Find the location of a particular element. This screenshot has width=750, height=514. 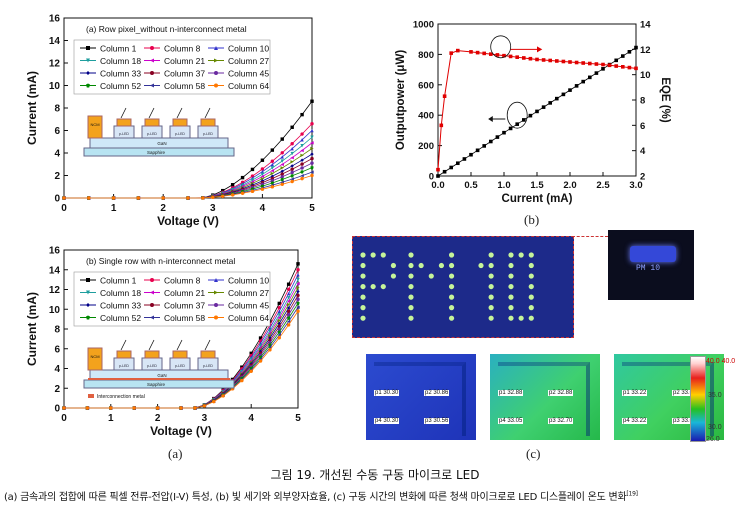

caption-ref: [19] is located at coordinates (632, 494).